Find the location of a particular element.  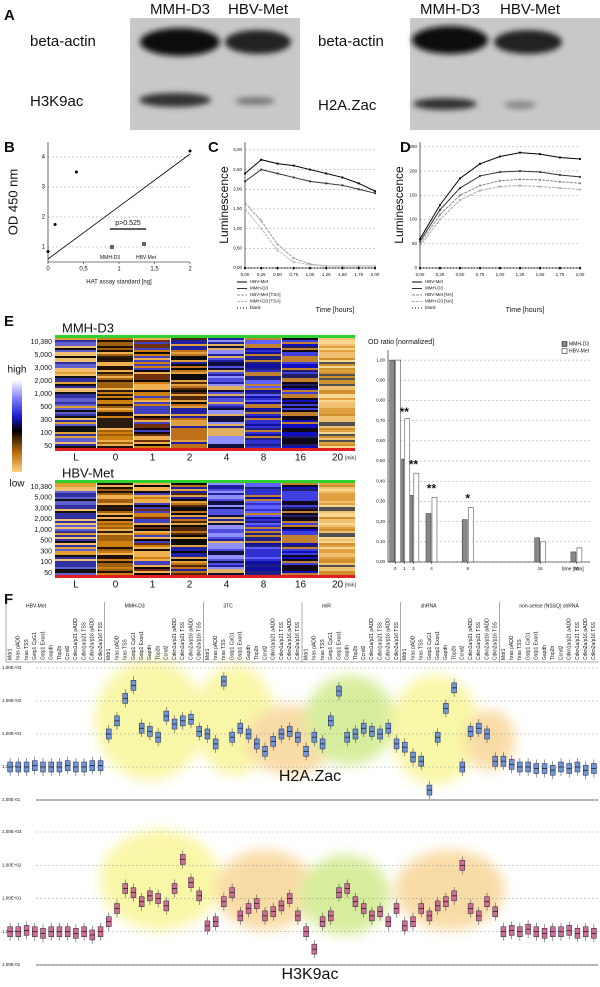

y-tick-label: 0 is located at coordinates (415, 267).